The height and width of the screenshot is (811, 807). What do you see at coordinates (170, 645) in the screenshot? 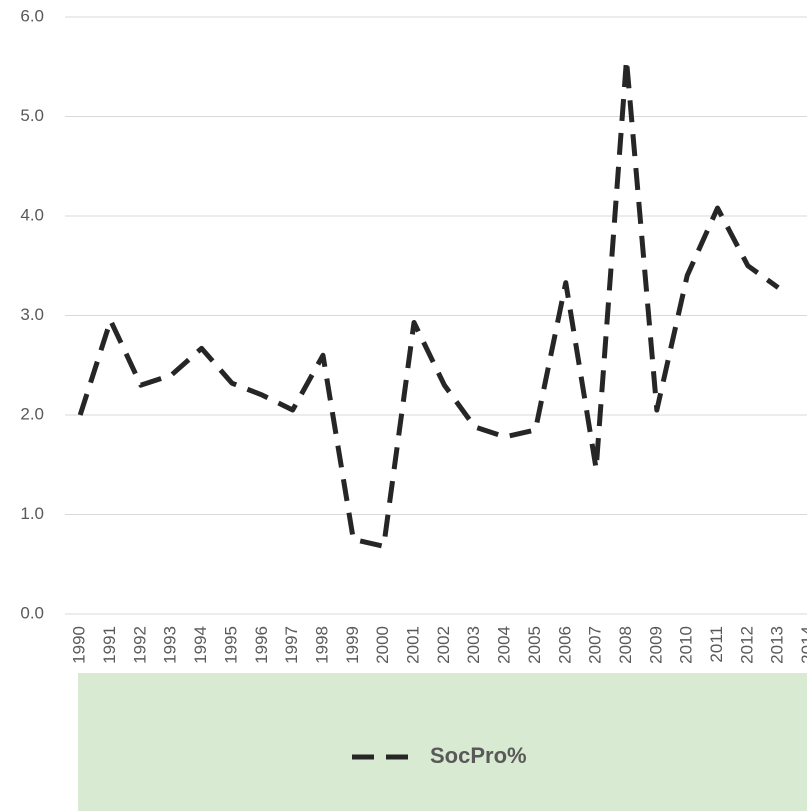
I see `x-tick-label: 1993` at bounding box center [170, 645].